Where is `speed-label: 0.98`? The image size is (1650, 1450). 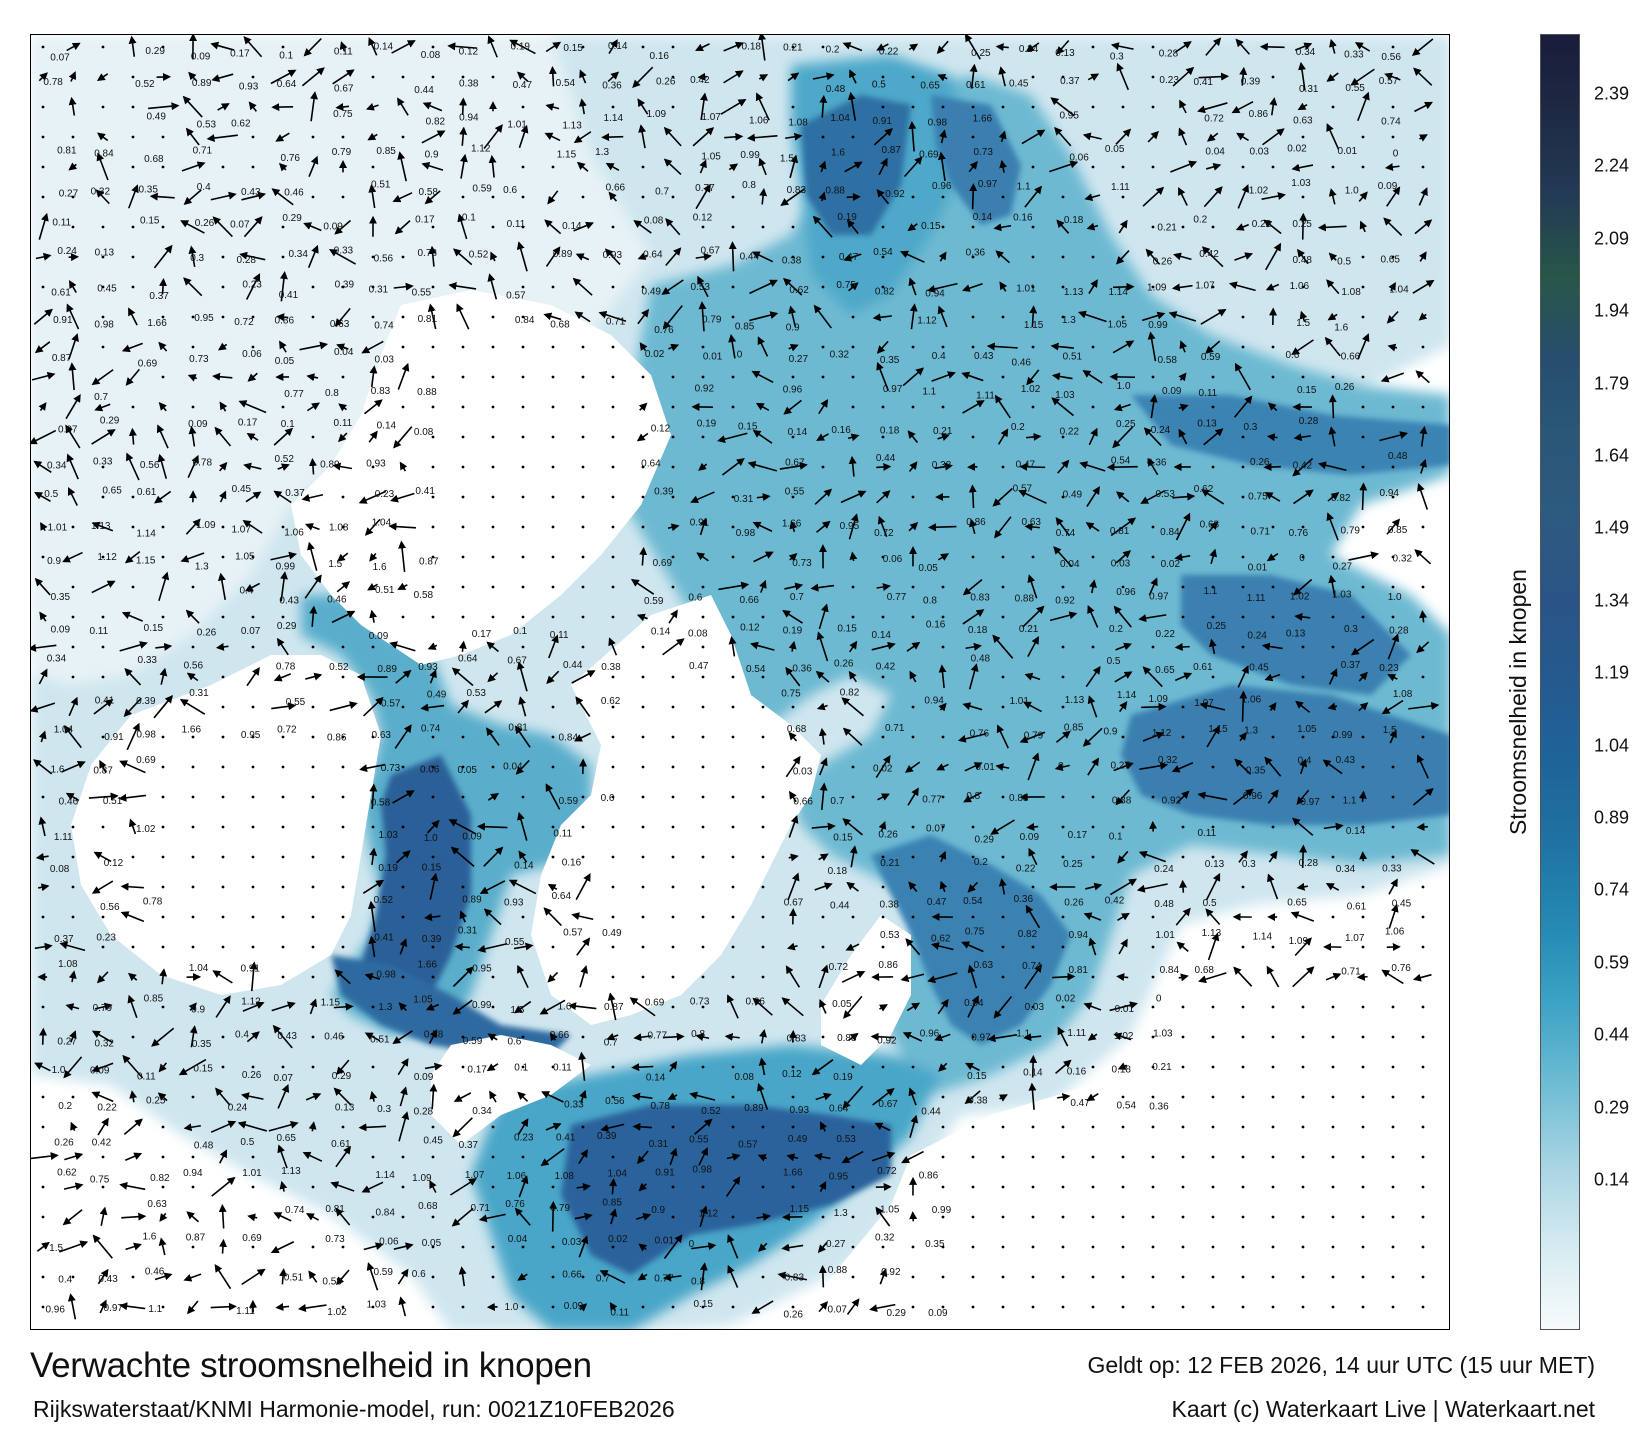 speed-label: 0.98 is located at coordinates (386, 974).